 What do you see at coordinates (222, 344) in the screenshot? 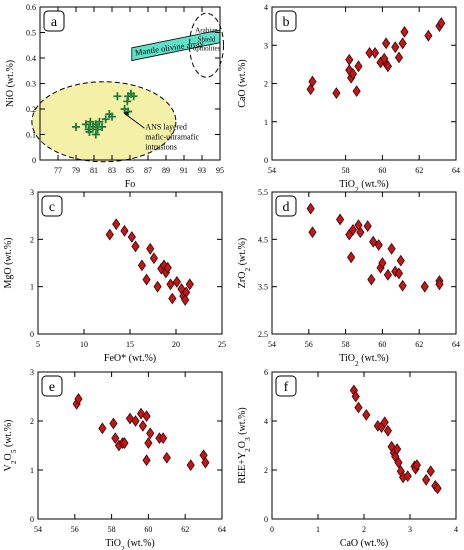
I see `x-tick-label: 25` at bounding box center [222, 344].